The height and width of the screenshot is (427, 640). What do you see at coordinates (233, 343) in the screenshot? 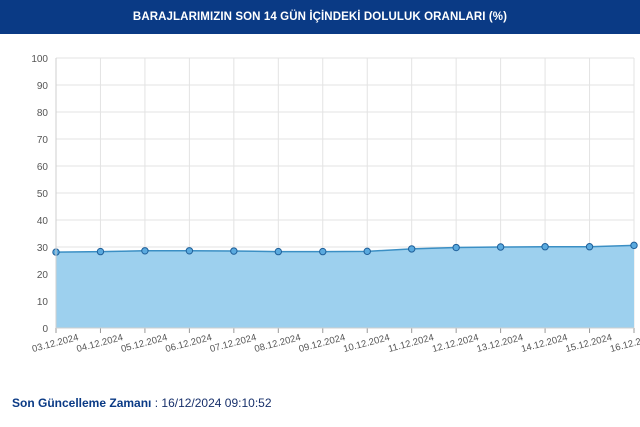
I see `x-tick-label: 07.12.2024` at bounding box center [233, 343].